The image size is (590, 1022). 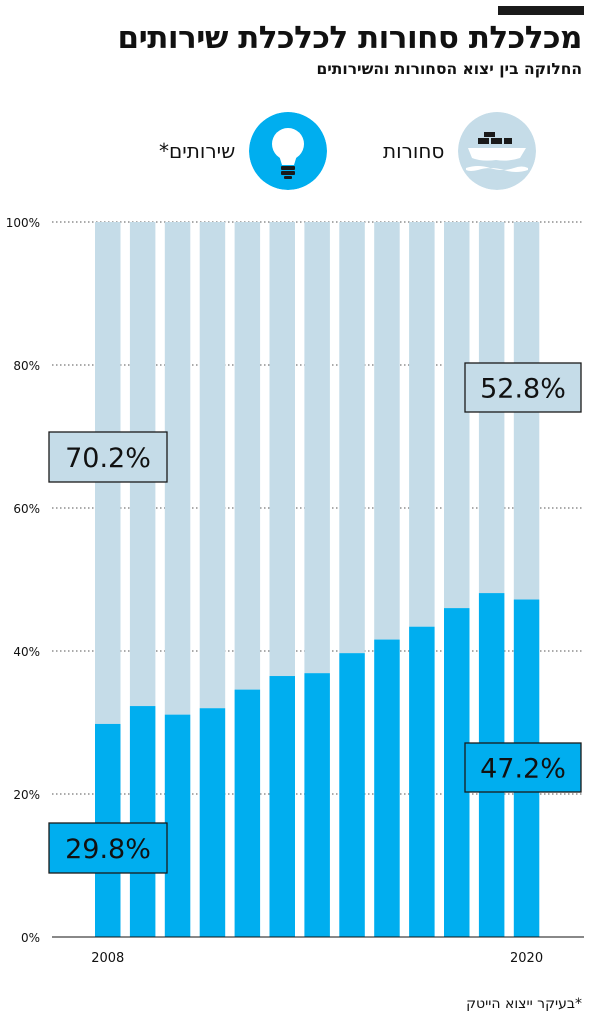 What do you see at coordinates (288, 151) in the screenshot?
I see `lightbulb-icon` at bounding box center [288, 151].